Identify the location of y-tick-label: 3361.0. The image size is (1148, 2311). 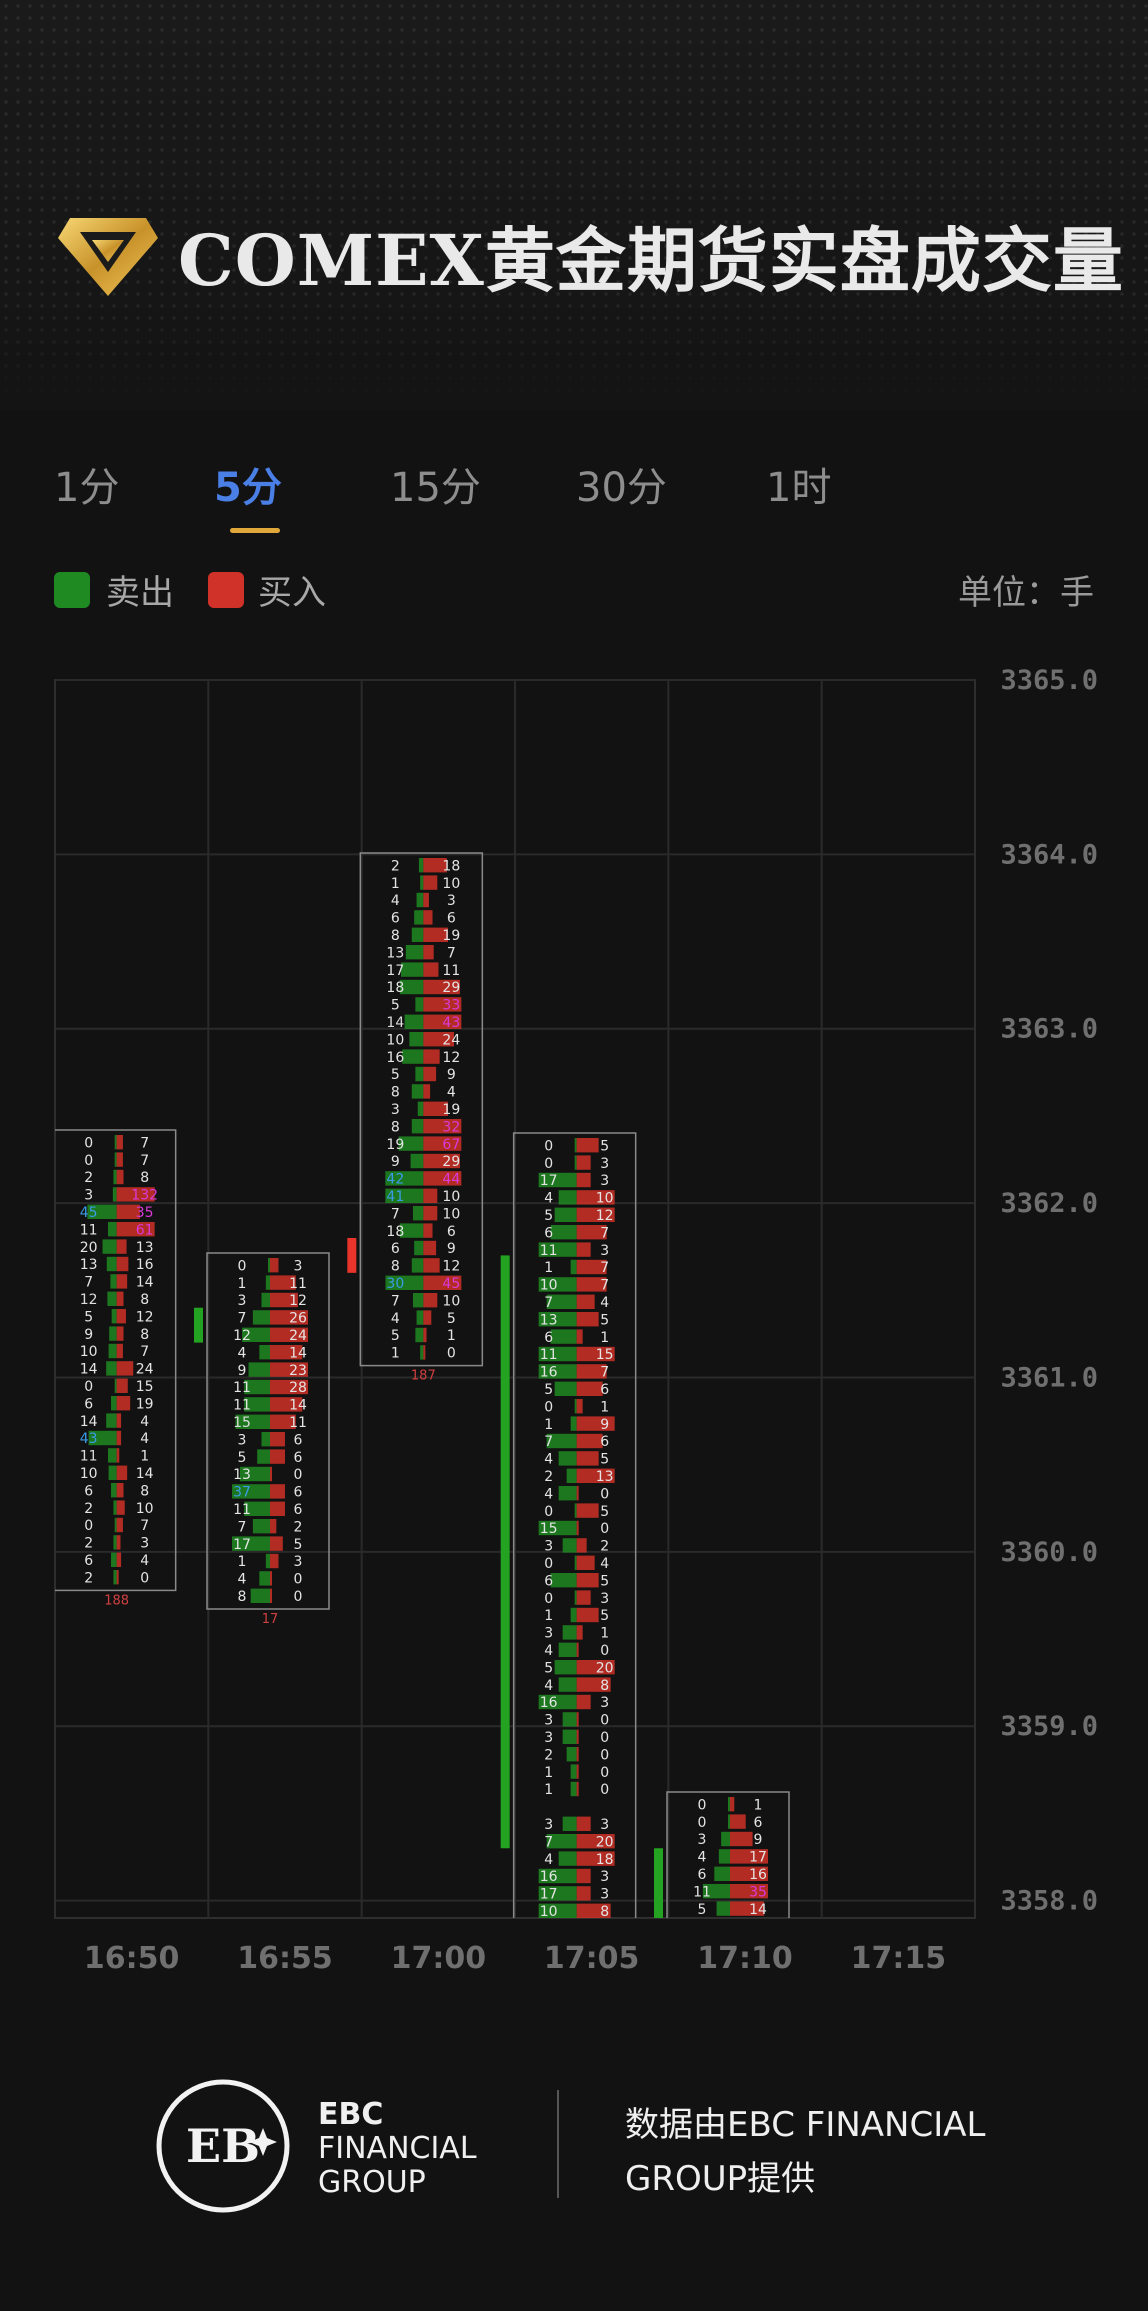
(1049, 1377).